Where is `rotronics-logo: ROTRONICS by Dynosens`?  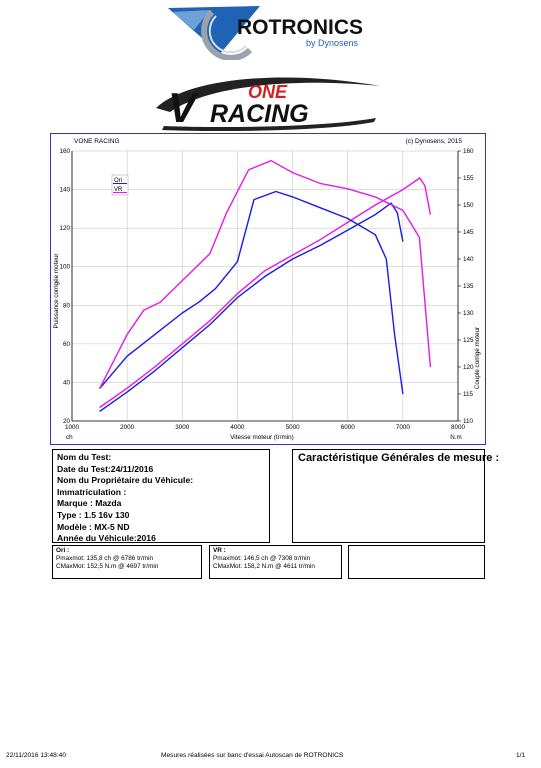
rotronics-logo: ROTRONICS by Dynosens is located at coordinates (265, 33).